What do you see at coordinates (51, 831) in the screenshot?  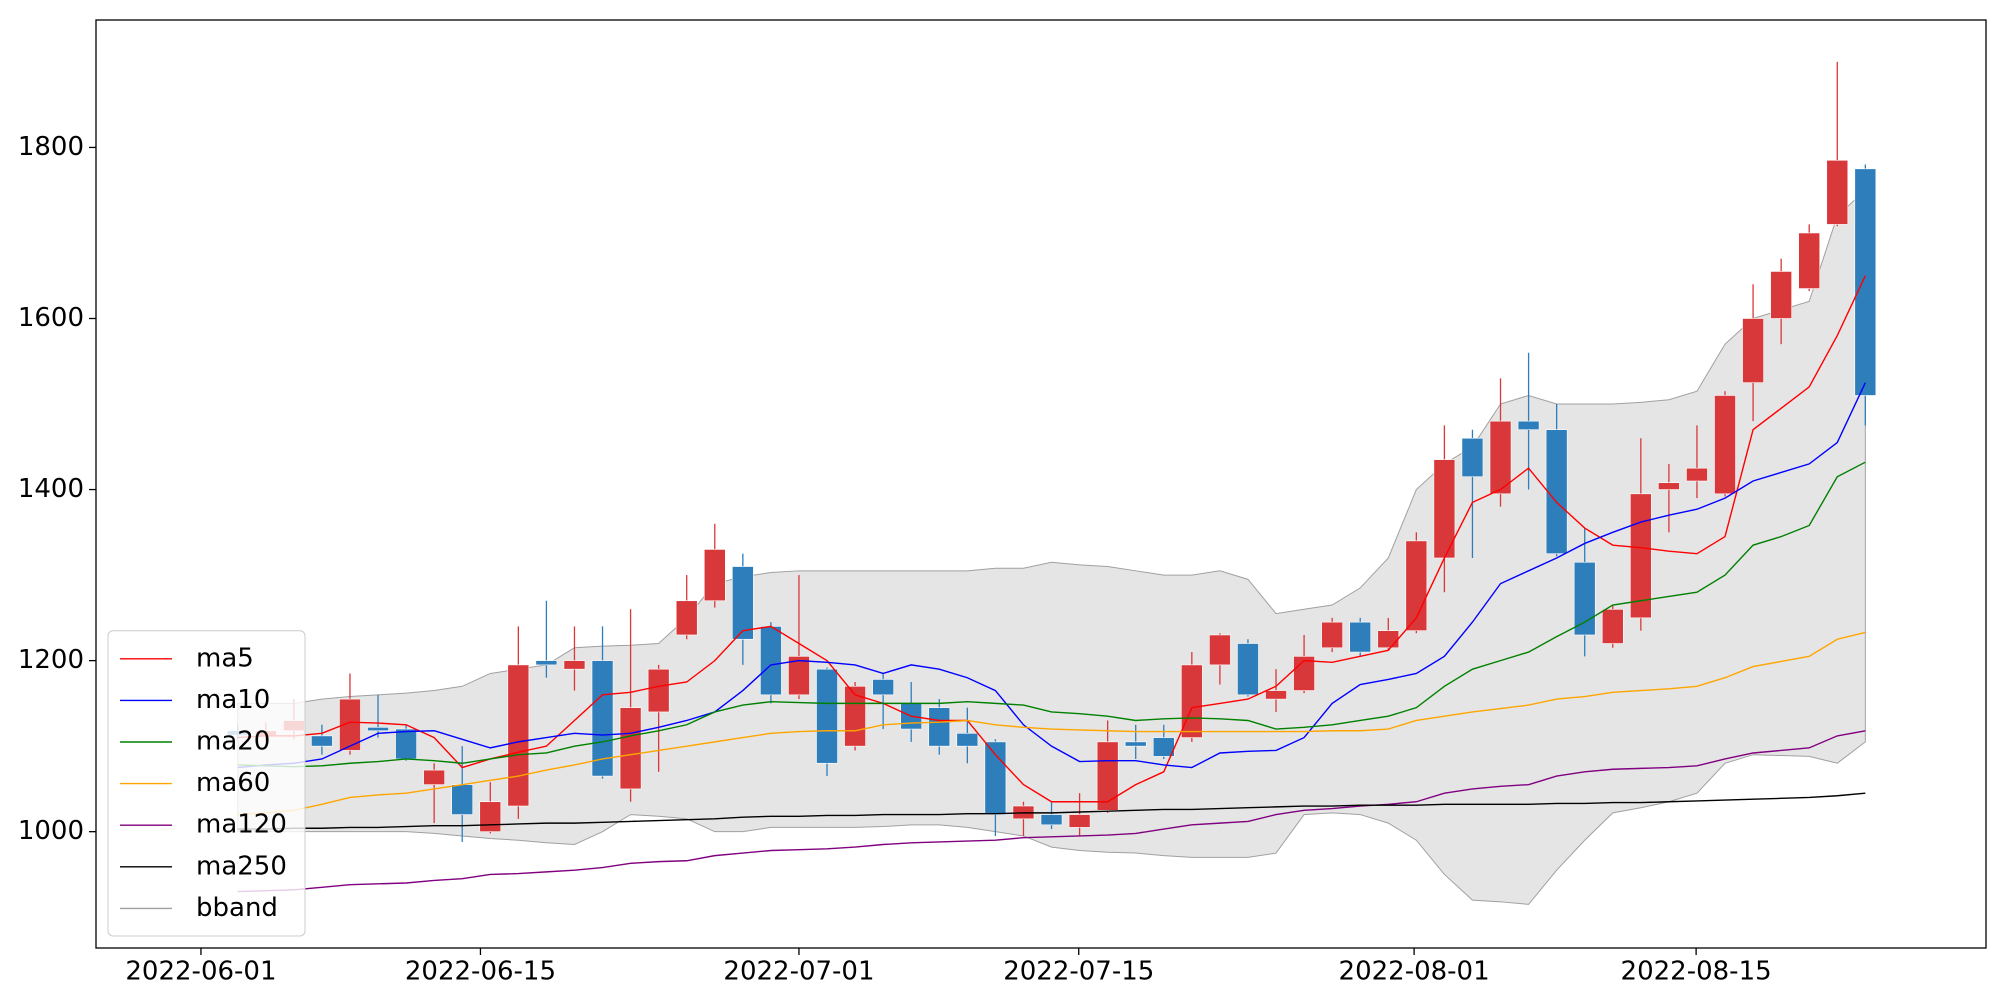 I see `y-tick-label: 1000` at bounding box center [51, 831].